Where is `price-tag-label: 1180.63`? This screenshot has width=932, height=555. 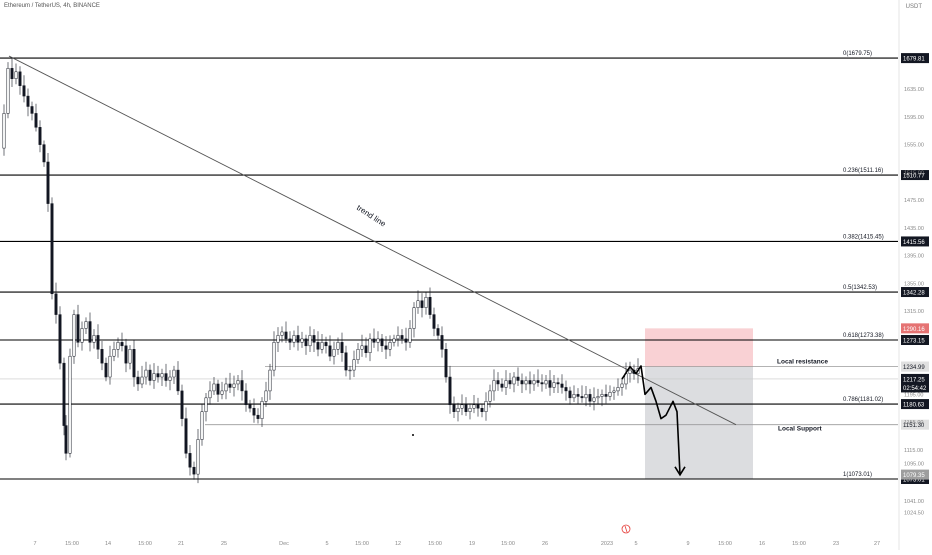 price-tag-label: 1180.63 is located at coordinates (914, 406).